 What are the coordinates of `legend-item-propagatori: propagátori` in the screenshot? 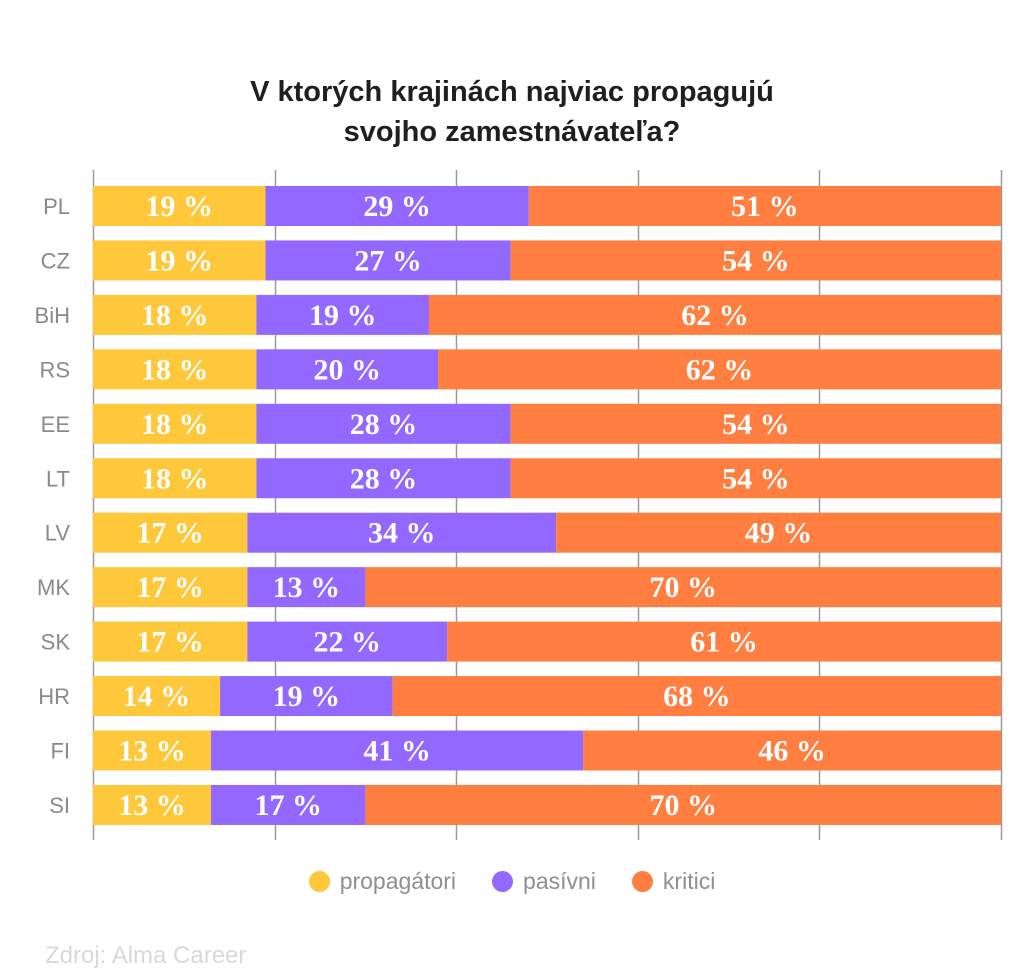 It's located at (382, 881).